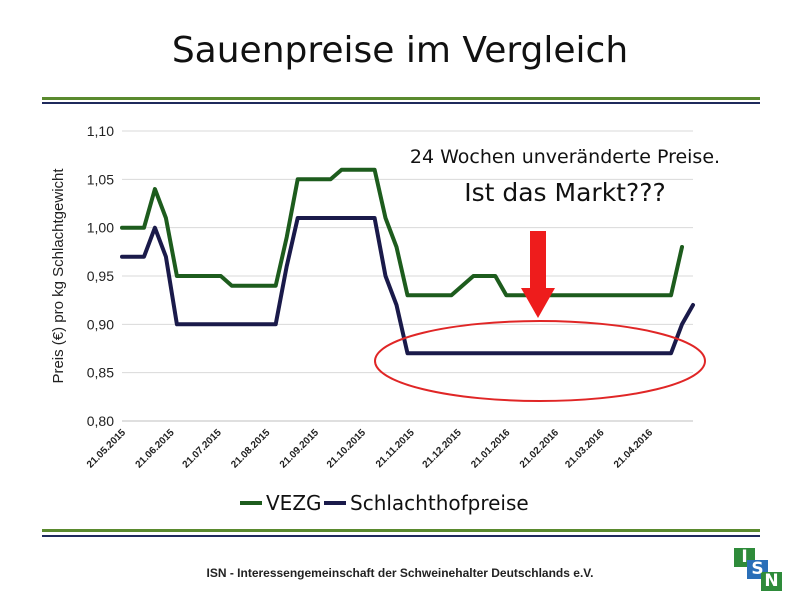  I want to click on x-tick-label: 21.05.2015, so click(106, 448).